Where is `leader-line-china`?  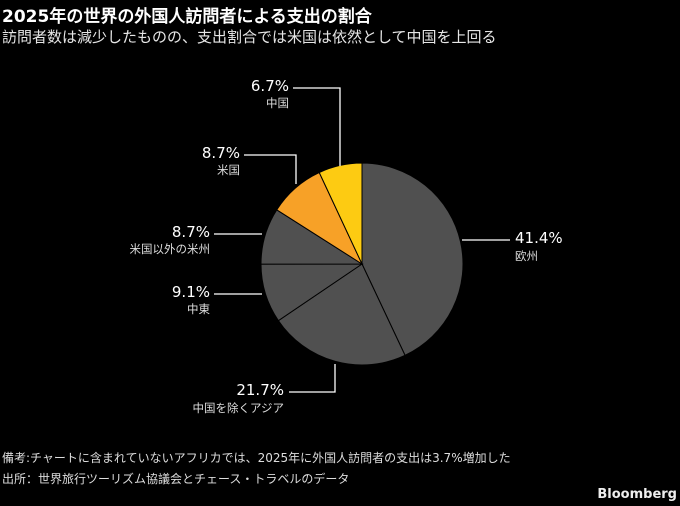
leader-line-china is located at coordinates (317, 126).